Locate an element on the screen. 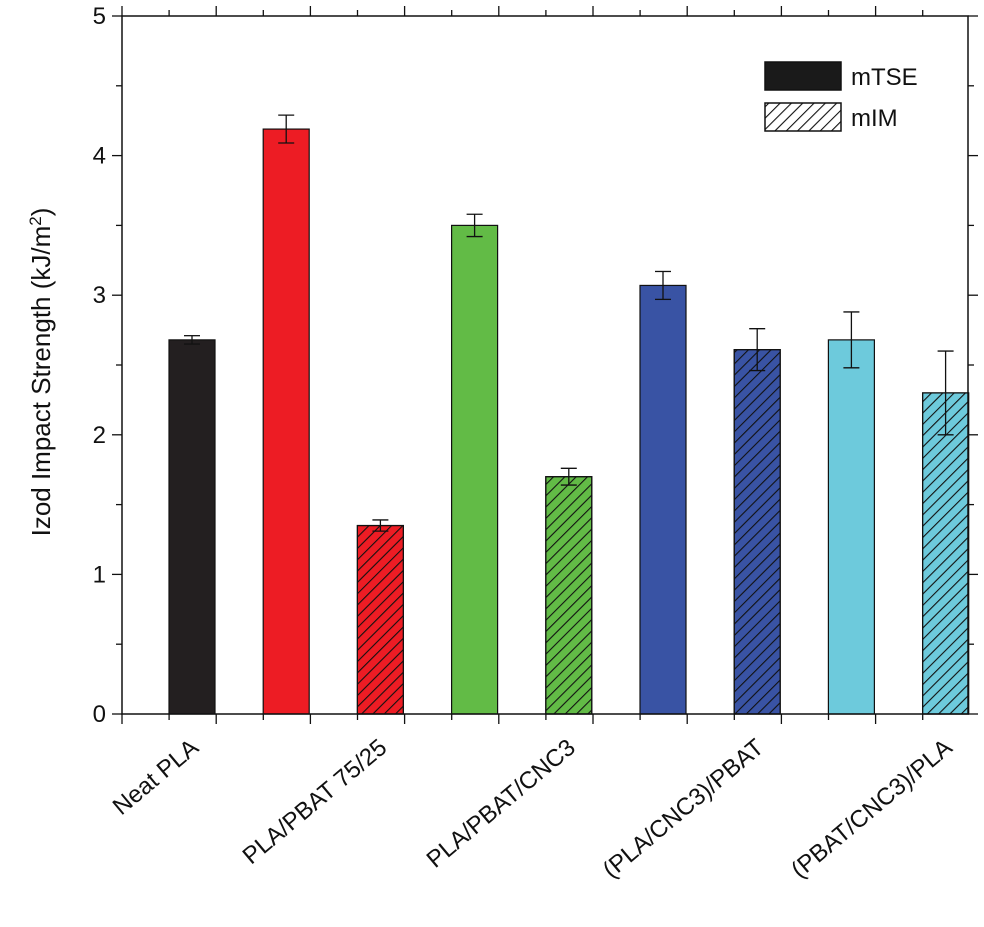  legend-swatch-mtse is located at coordinates (803, 76).